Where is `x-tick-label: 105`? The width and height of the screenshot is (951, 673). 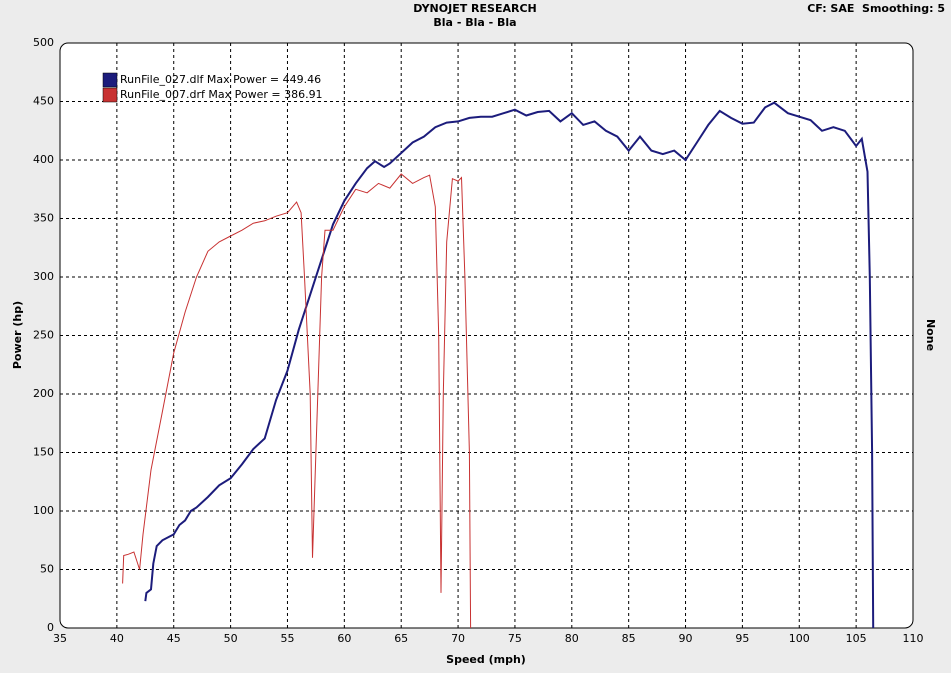
x-tick-label: 105 is located at coordinates (856, 638).